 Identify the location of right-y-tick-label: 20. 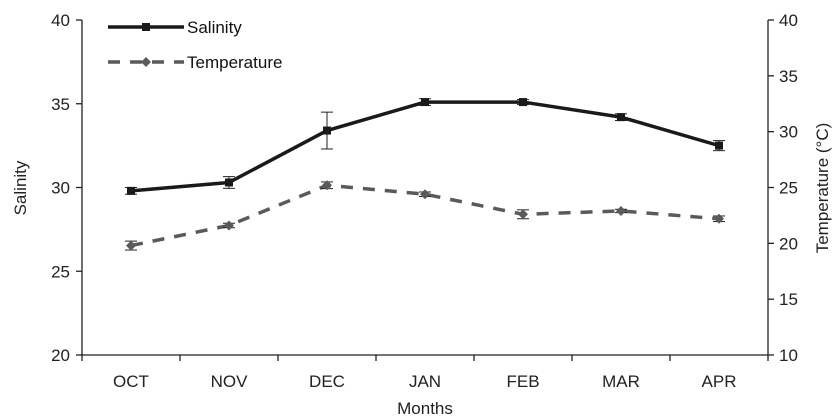
(788, 243).